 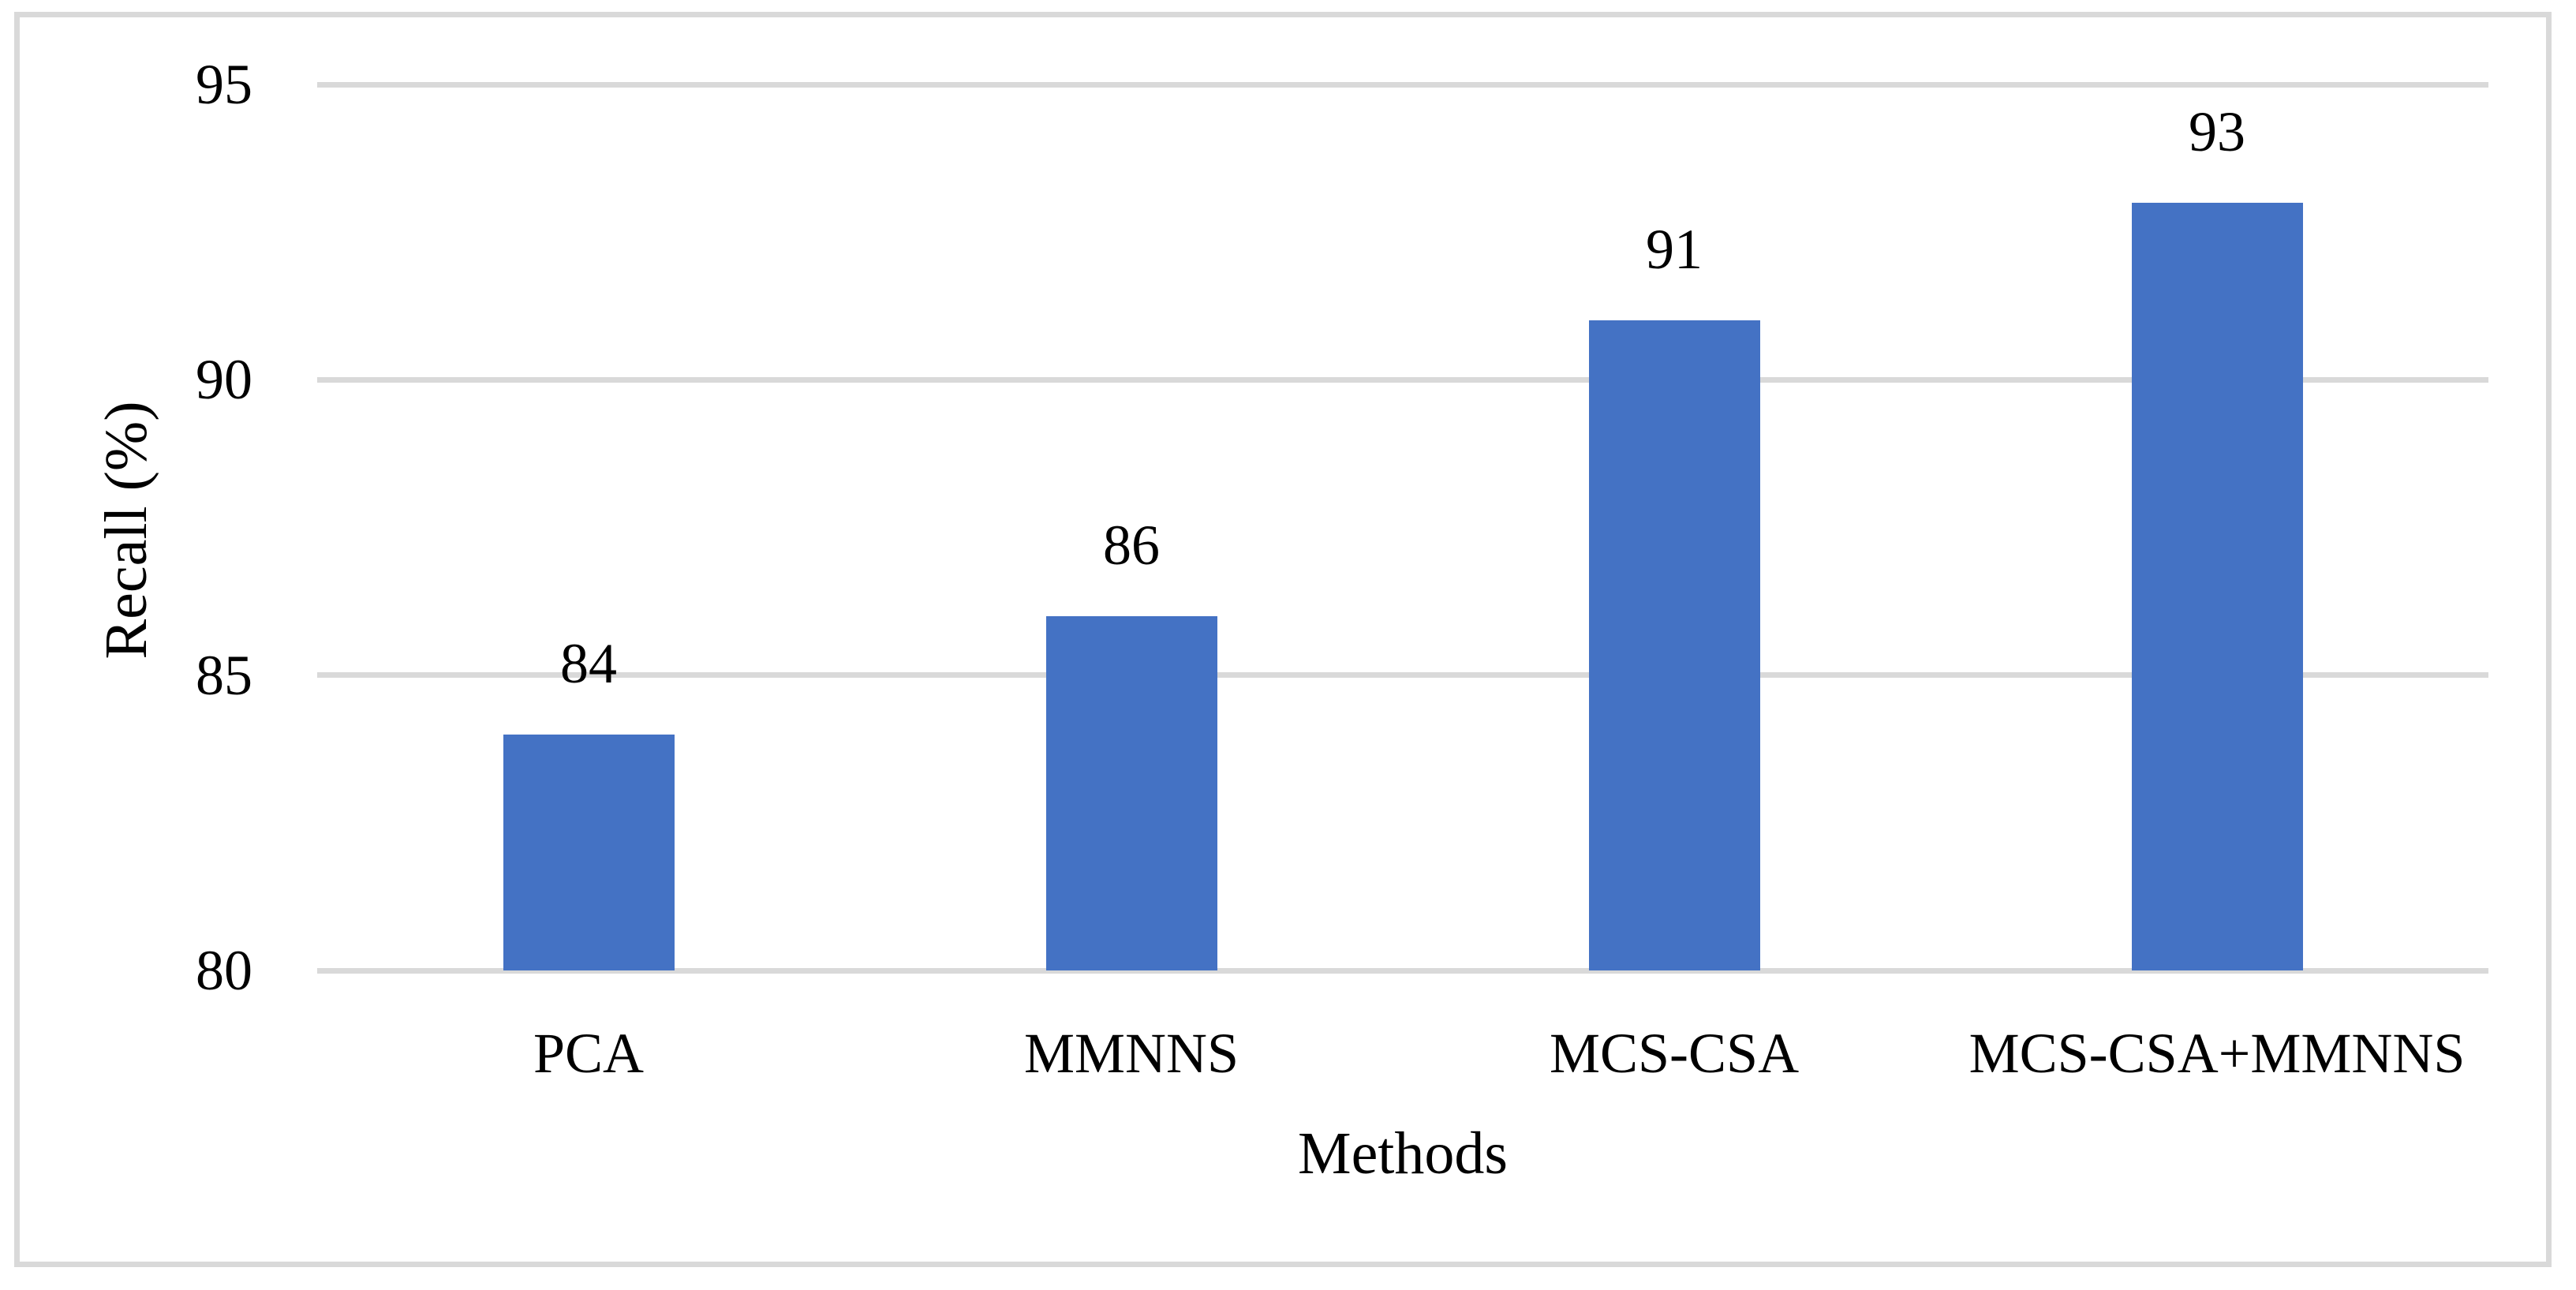 I want to click on category-label-MMNNS: MMNNS, so click(x=1131, y=1053).